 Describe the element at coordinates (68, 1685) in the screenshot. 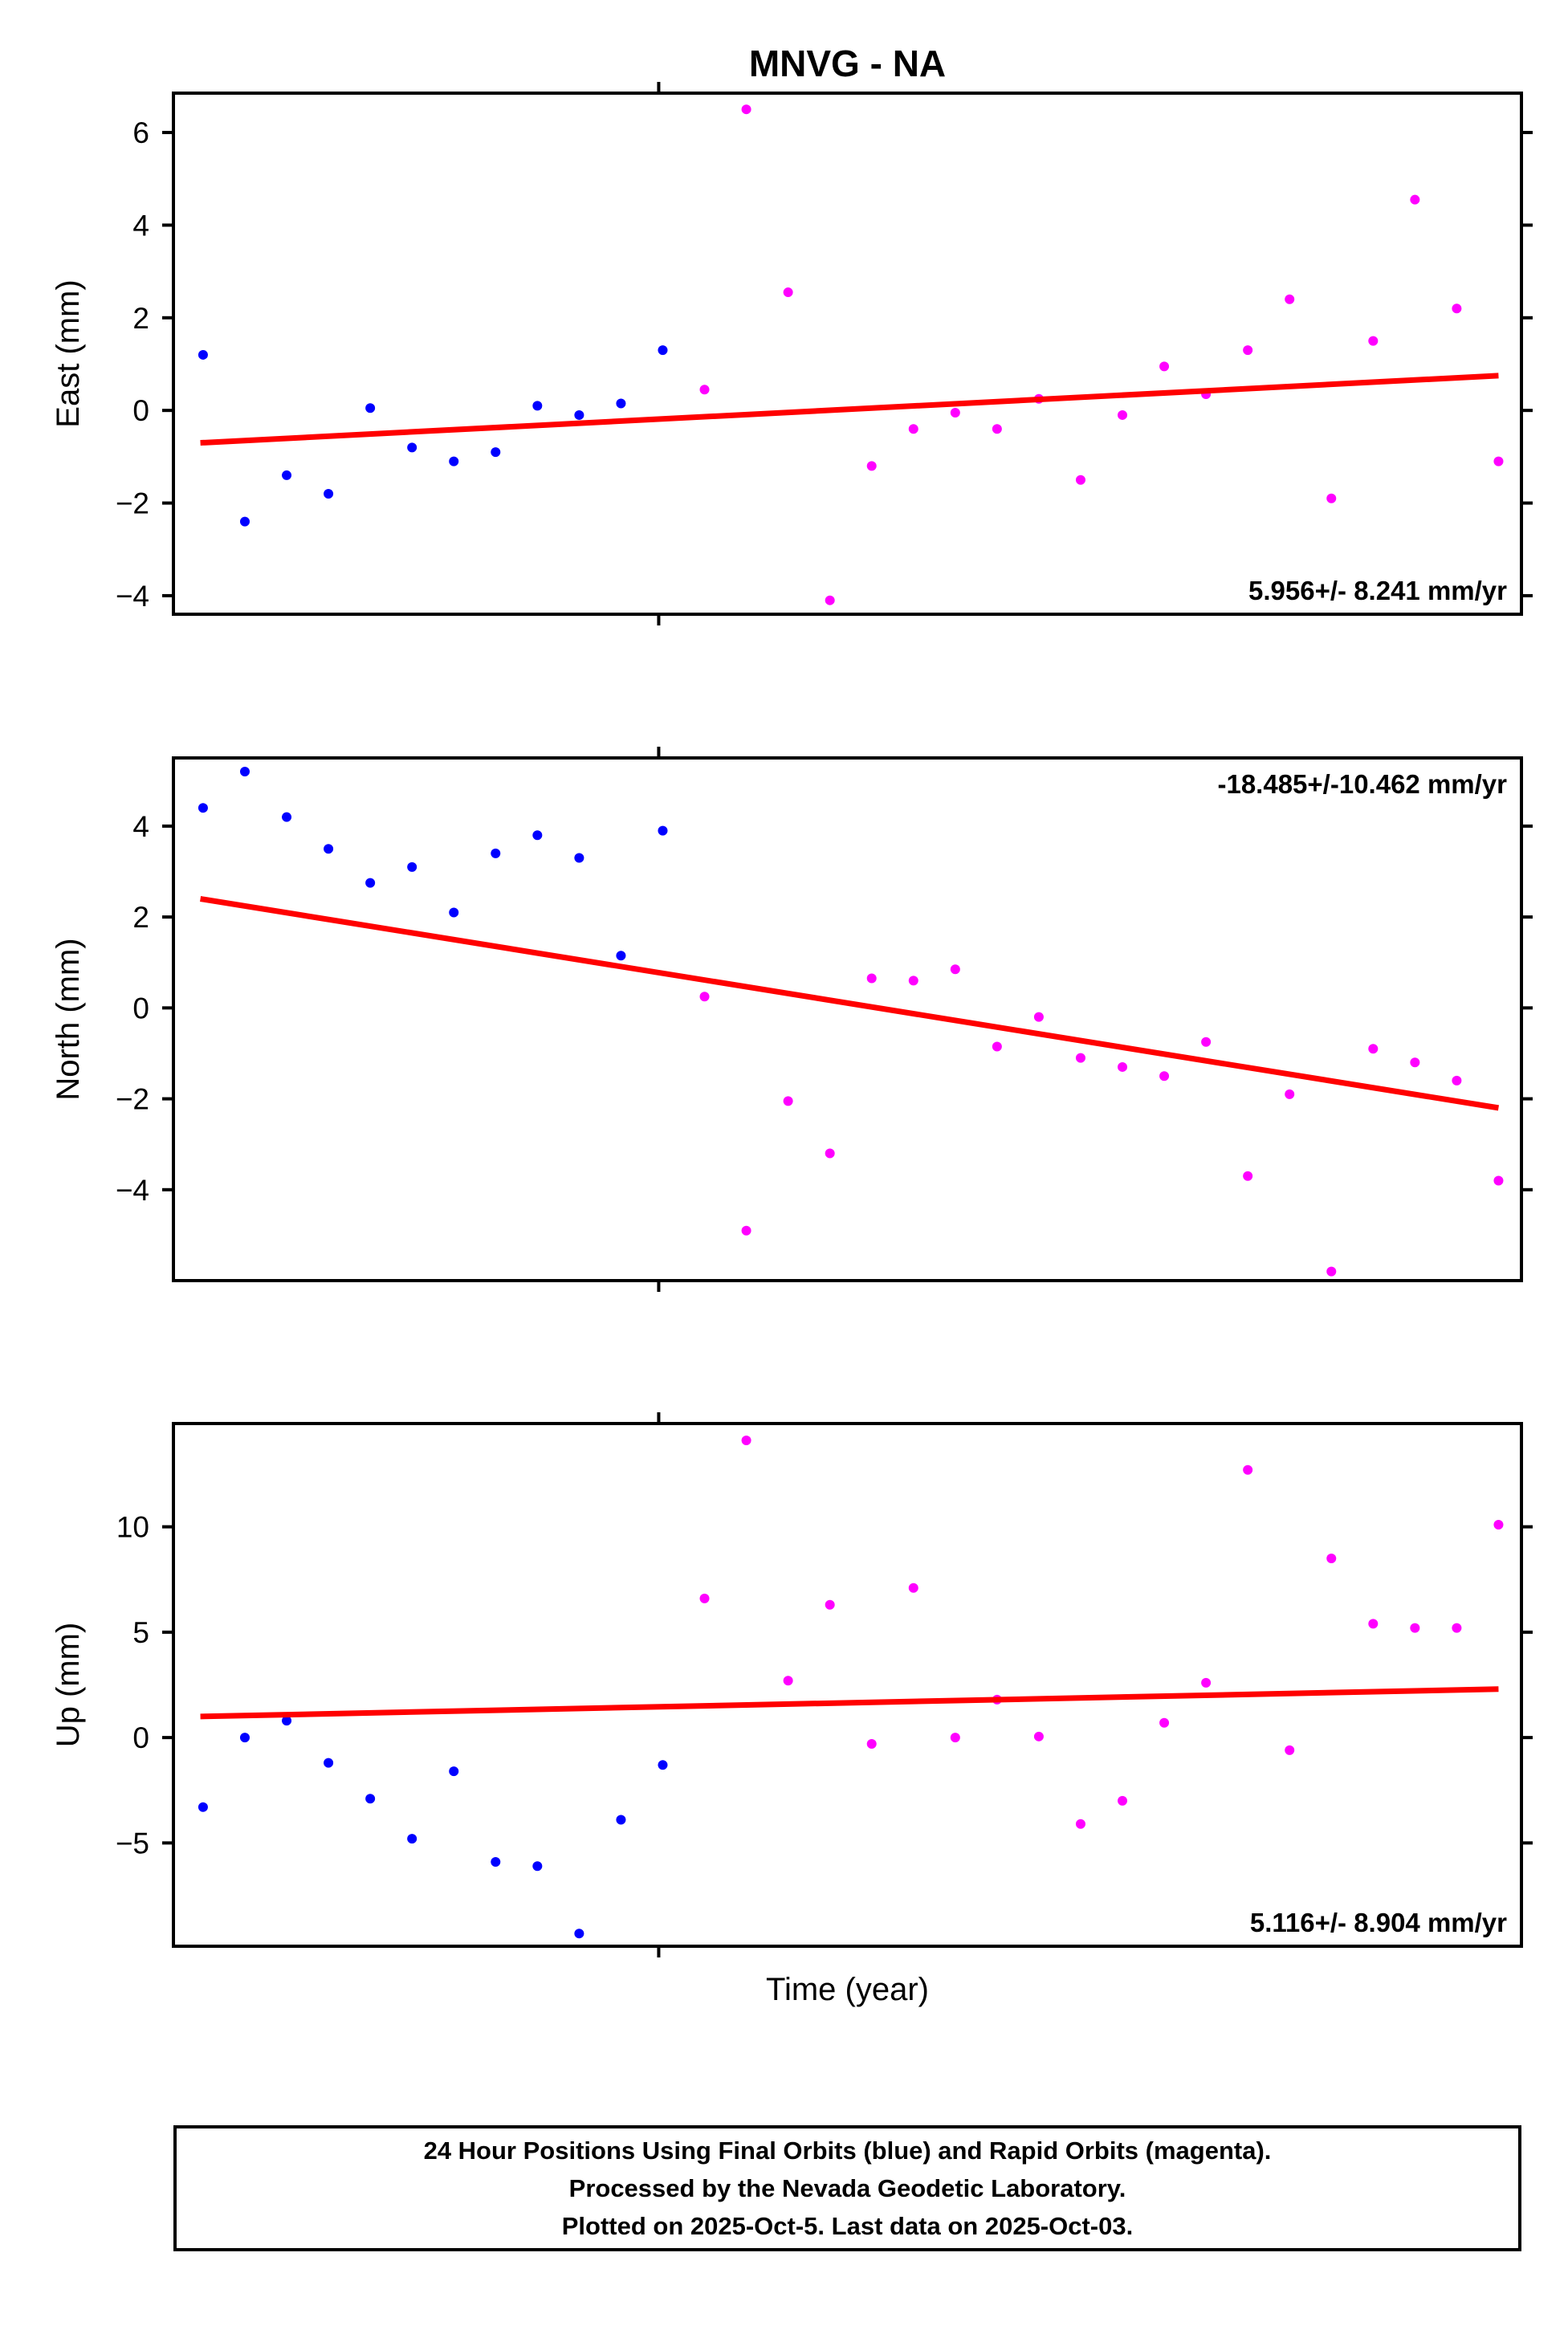

I see `y-axis-label: Up (mm)` at that location.